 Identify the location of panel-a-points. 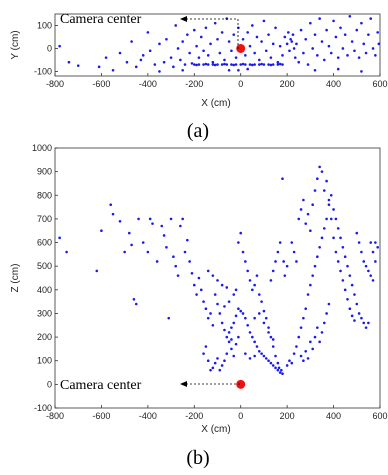
(219, 43).